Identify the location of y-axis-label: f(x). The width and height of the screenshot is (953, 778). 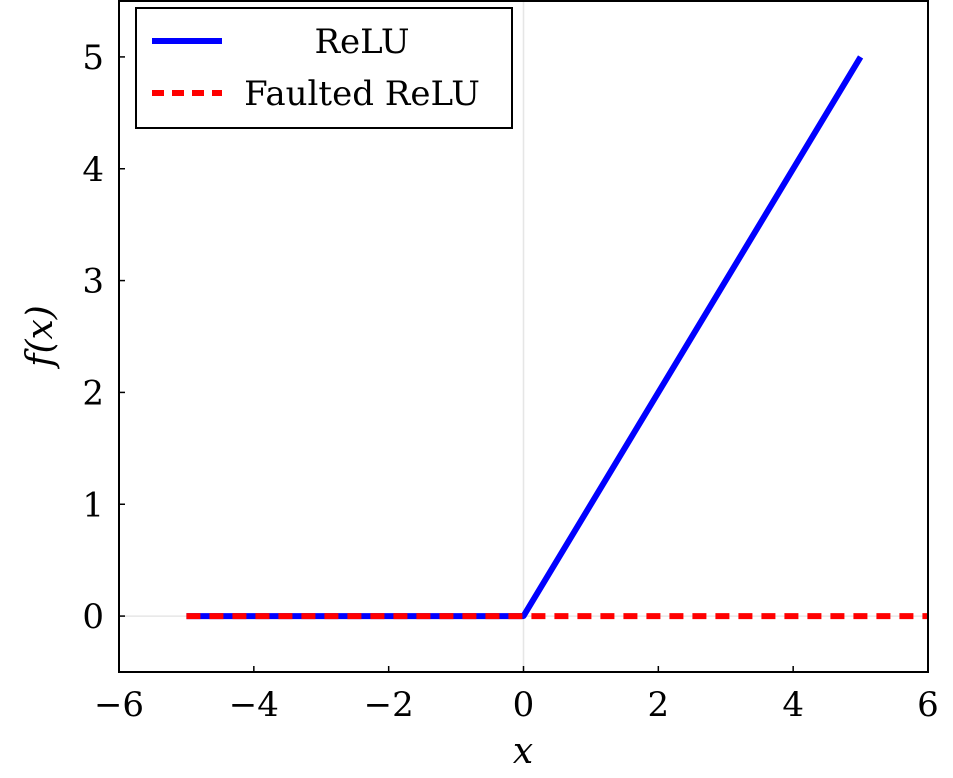
(40, 337).